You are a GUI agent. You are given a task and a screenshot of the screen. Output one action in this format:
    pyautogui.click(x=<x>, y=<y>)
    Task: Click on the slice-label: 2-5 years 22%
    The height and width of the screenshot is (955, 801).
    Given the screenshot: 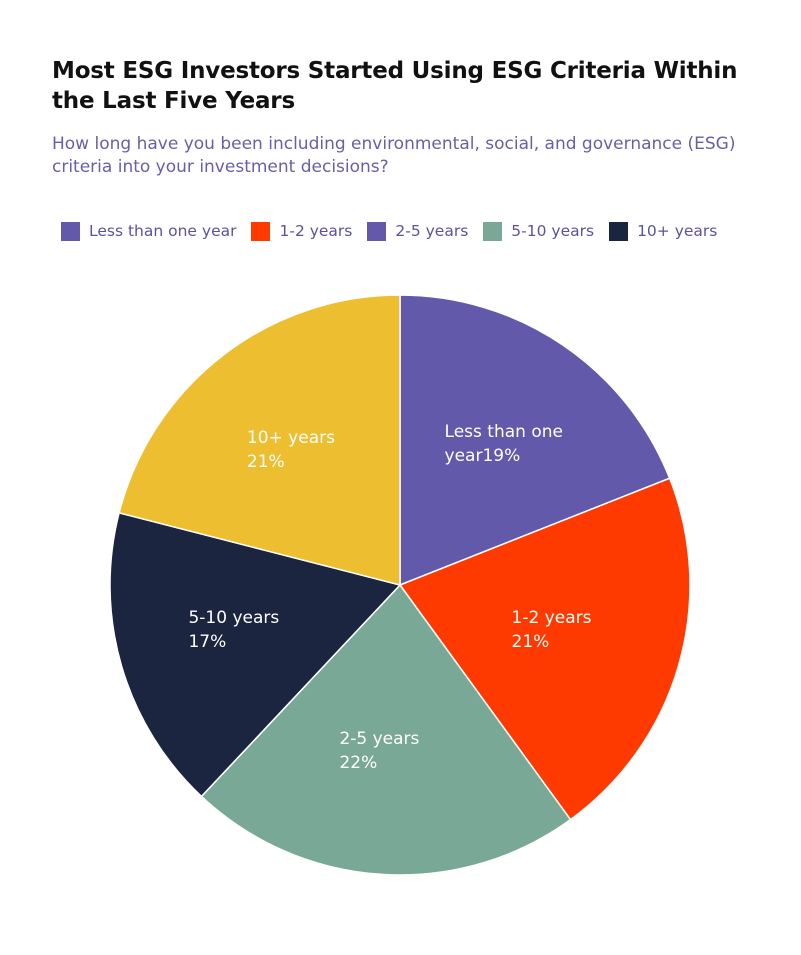 What is the action you would take?
    pyautogui.click(x=379, y=751)
    